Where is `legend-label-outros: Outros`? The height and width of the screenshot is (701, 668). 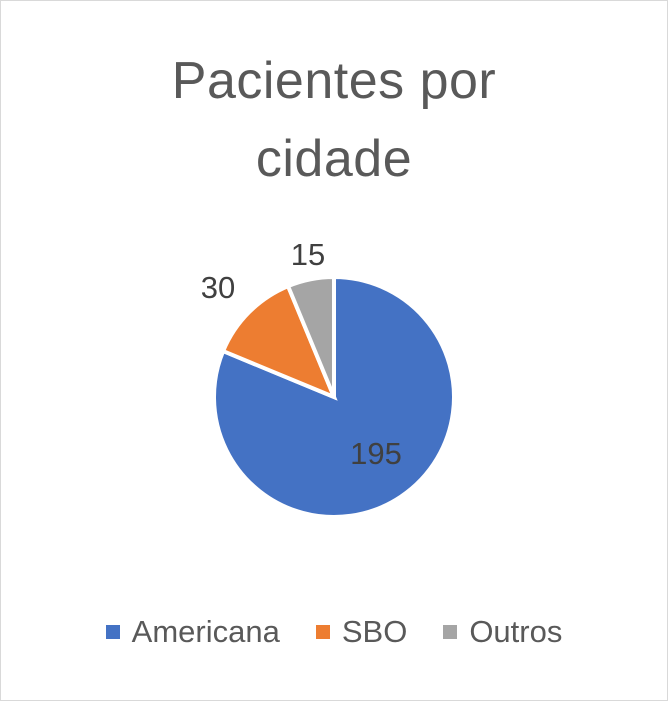 legend-label-outros: Outros is located at coordinates (516, 631).